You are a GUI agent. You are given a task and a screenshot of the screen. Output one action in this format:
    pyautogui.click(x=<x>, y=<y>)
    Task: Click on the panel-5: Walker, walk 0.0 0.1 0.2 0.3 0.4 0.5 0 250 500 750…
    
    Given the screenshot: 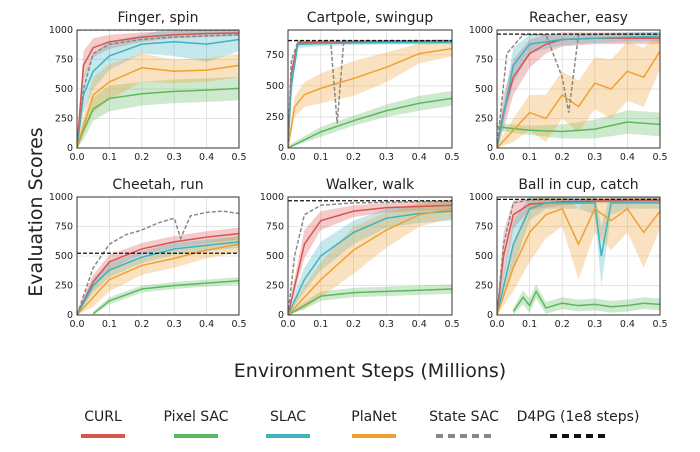 What is the action you would take?
    pyautogui.click(x=360, y=253)
    